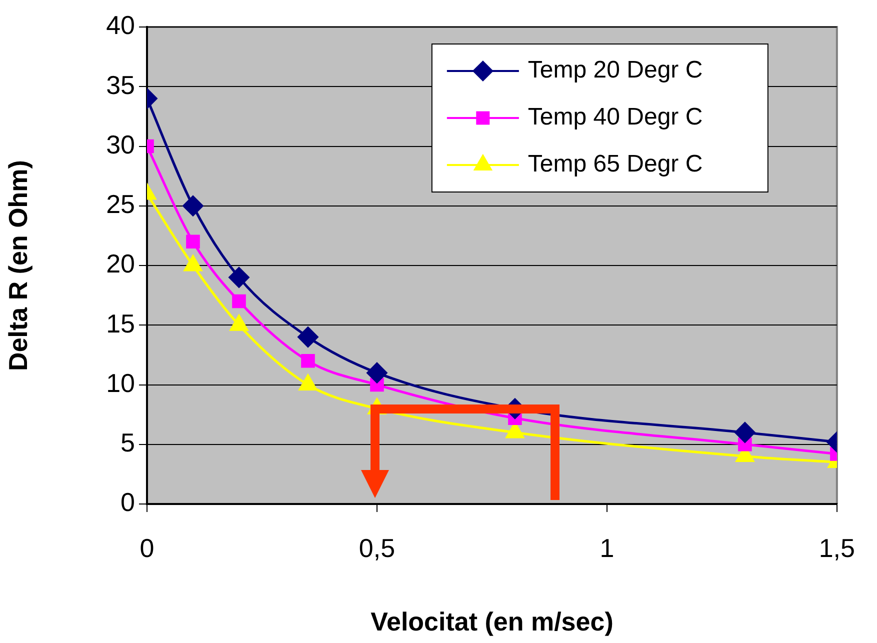 This screenshot has height=643, width=877. I want to click on y-axis-title: Delta R (en Ohm), so click(17, 265).